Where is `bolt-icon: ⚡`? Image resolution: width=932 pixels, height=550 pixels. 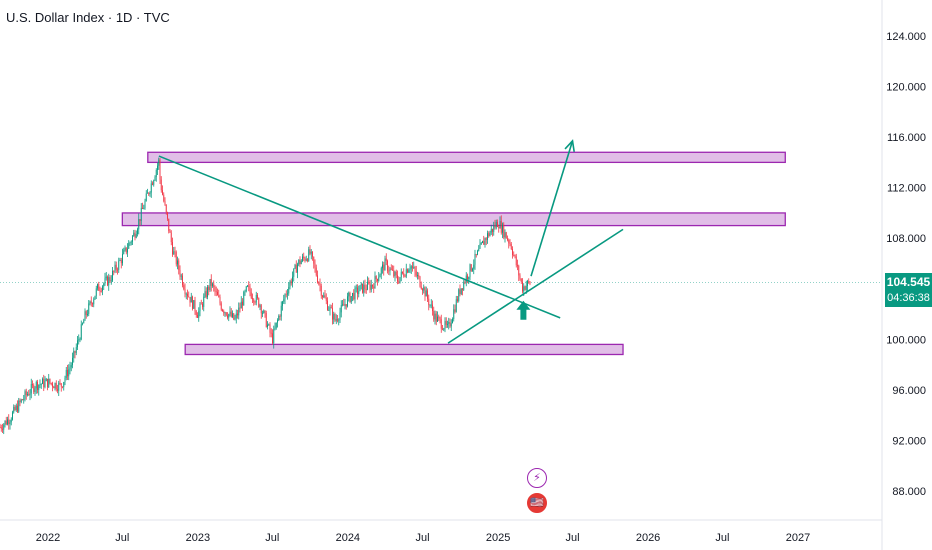
bolt-icon: ⚡ is located at coordinates (537, 478).